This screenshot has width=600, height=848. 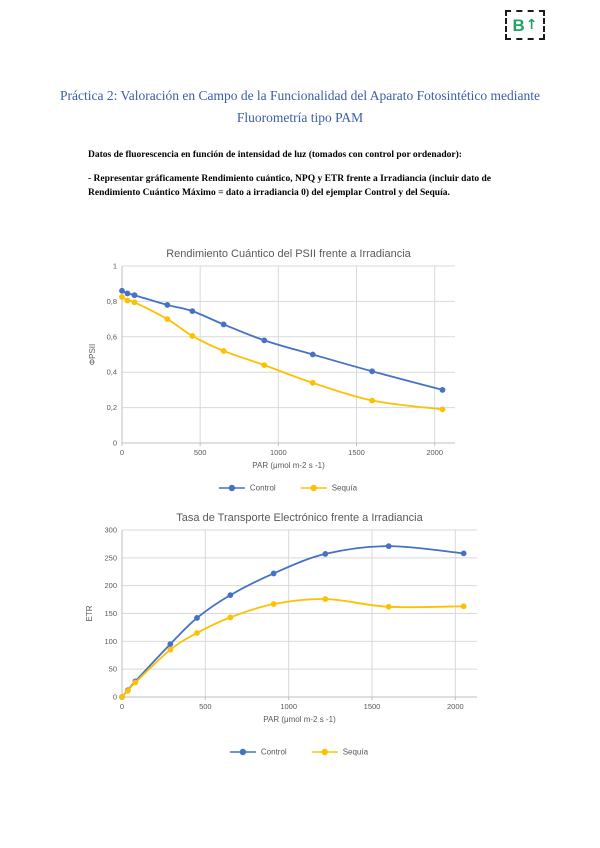 I want to click on y-tick-label: 0,2, so click(x=112, y=407).